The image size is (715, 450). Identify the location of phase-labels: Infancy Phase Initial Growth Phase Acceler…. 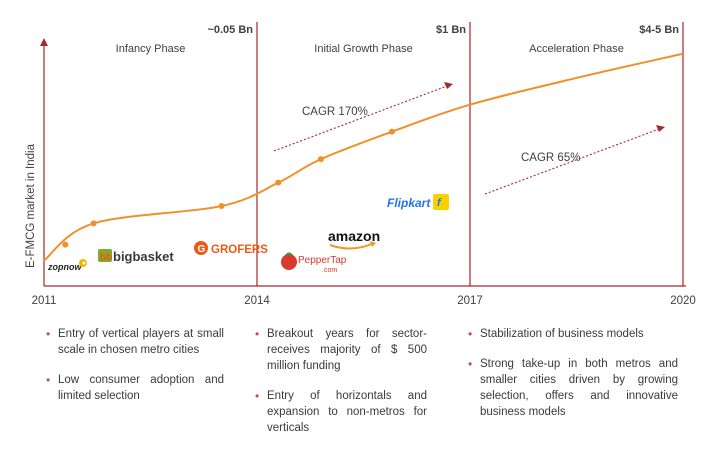
(370, 49).